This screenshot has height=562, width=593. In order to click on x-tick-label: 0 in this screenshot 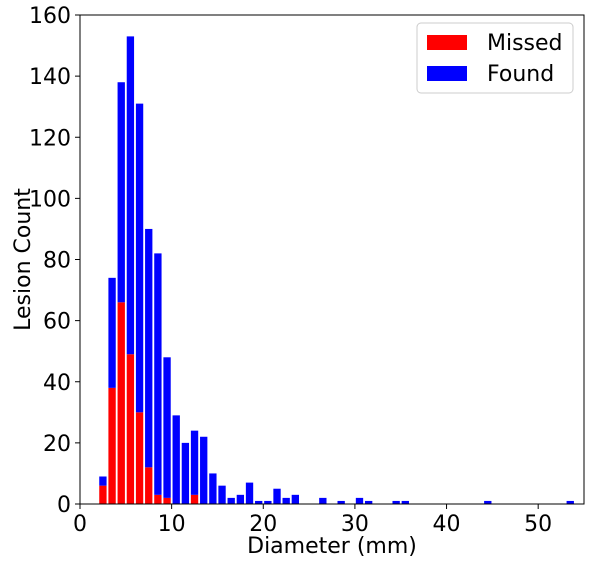, I will do `click(80, 524)`.